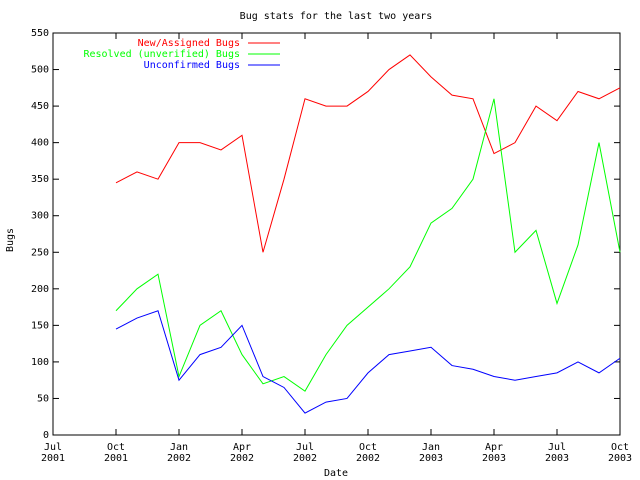 This screenshot has height=480, width=640. Describe the element at coordinates (116, 453) in the screenshot. I see `x-tick-label: Oct 2001` at that location.